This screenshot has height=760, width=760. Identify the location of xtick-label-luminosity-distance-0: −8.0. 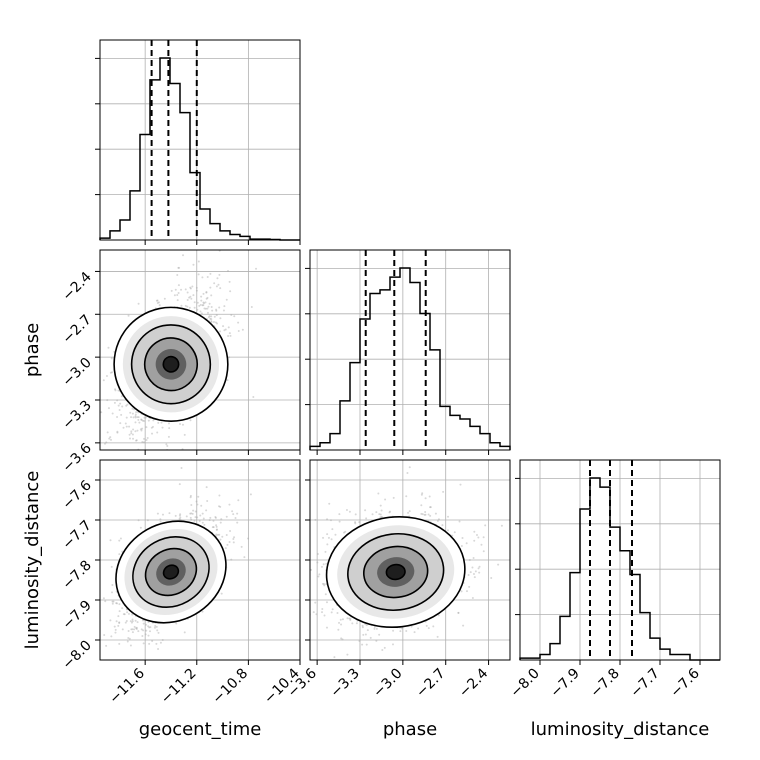
(524, 683).